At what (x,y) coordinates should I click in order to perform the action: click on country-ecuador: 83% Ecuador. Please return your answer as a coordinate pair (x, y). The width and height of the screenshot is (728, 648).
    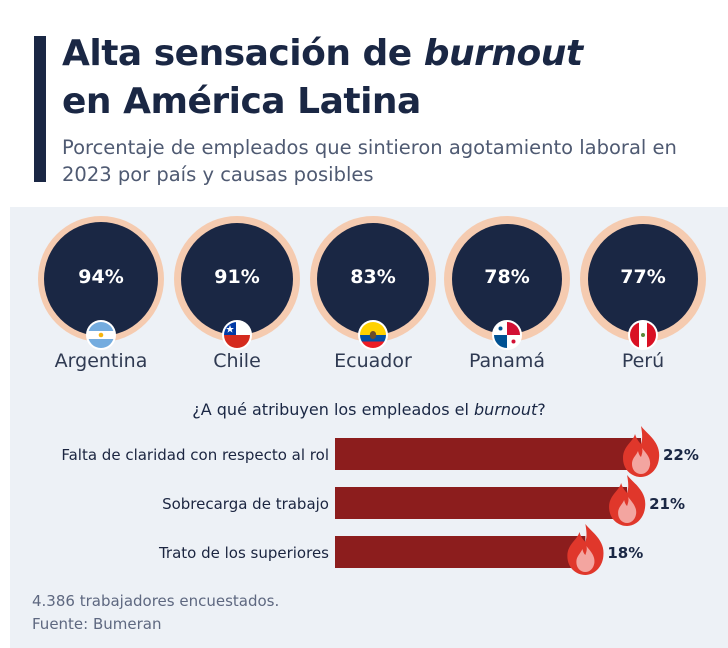
    Looking at the image, I should click on (373, 298).